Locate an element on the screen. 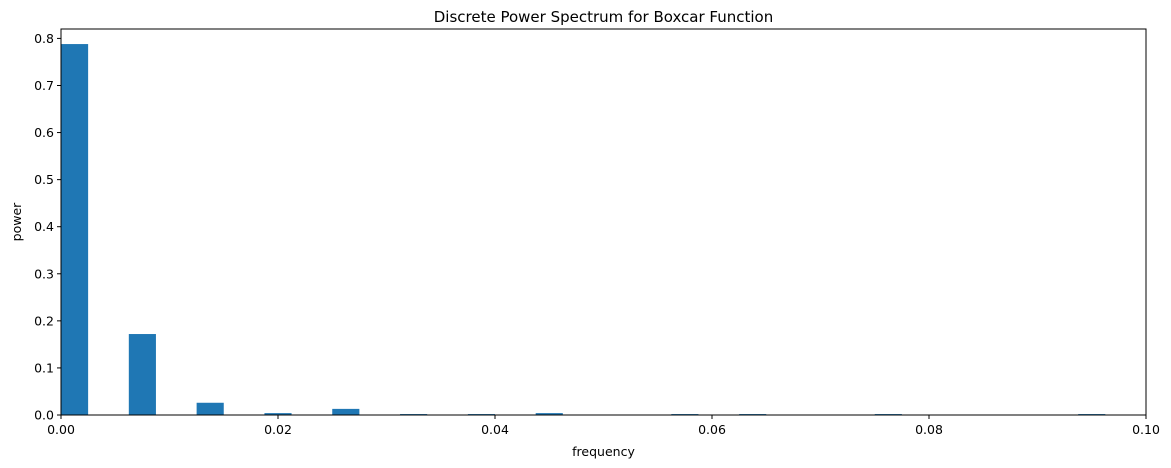  y-tick-label: 0.7 is located at coordinates (44, 85).